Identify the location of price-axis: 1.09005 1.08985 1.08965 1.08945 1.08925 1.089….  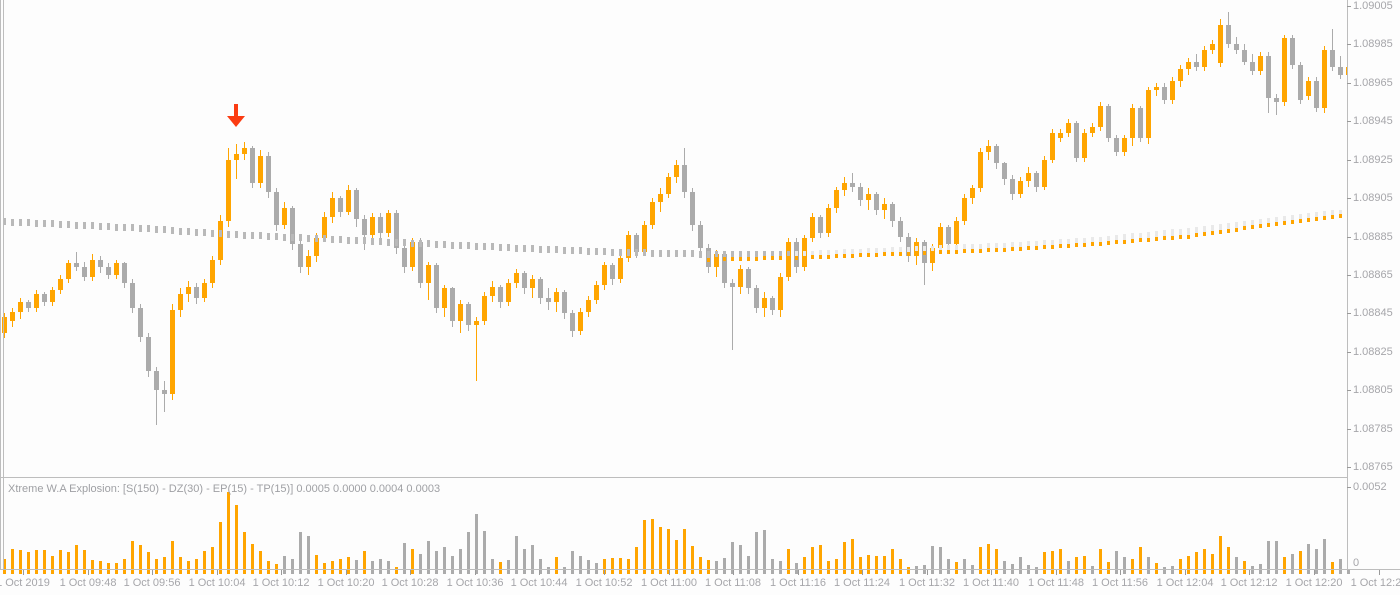
(1373, 285).